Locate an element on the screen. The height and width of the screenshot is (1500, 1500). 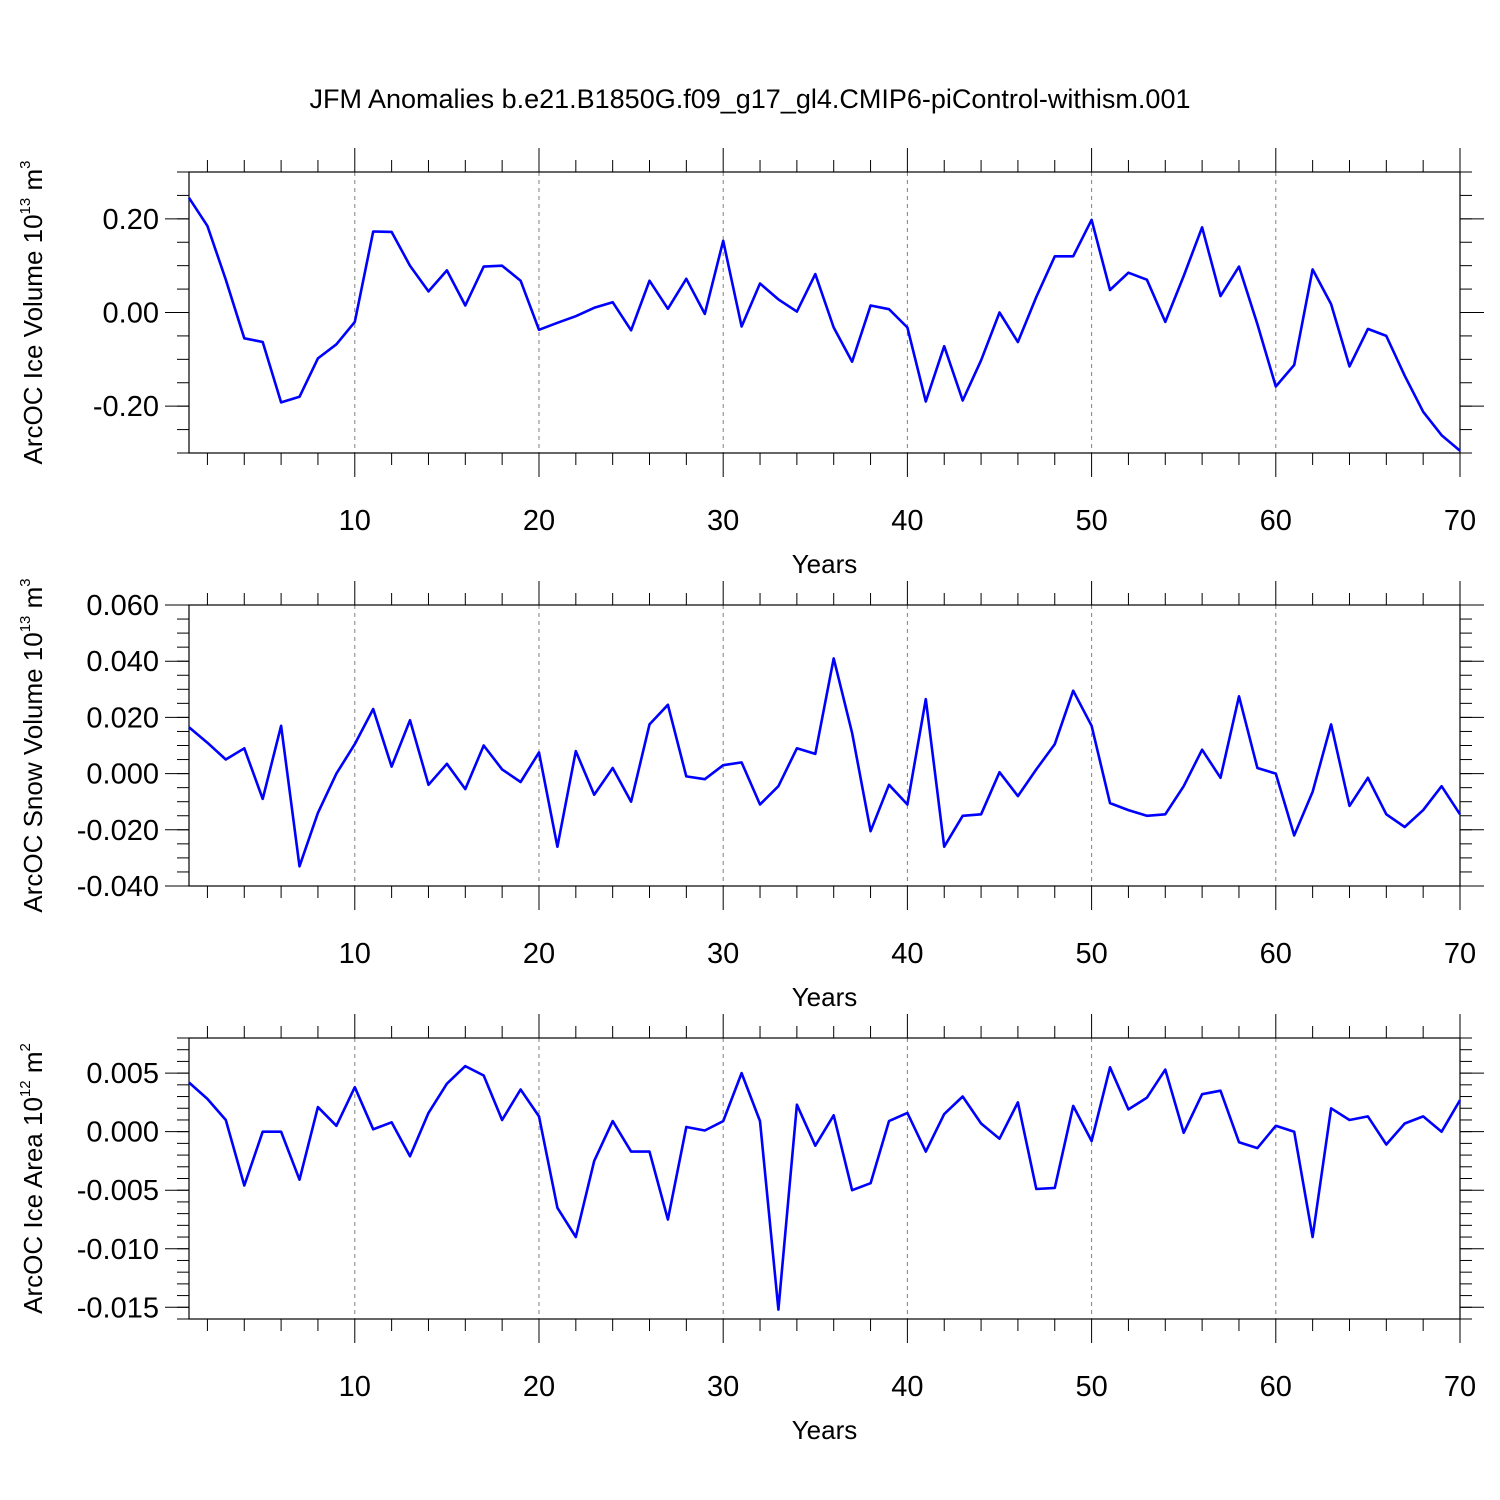
y-axis-title: ArcOC Ice Area 1012 m2 is located at coordinates (32, 1178).